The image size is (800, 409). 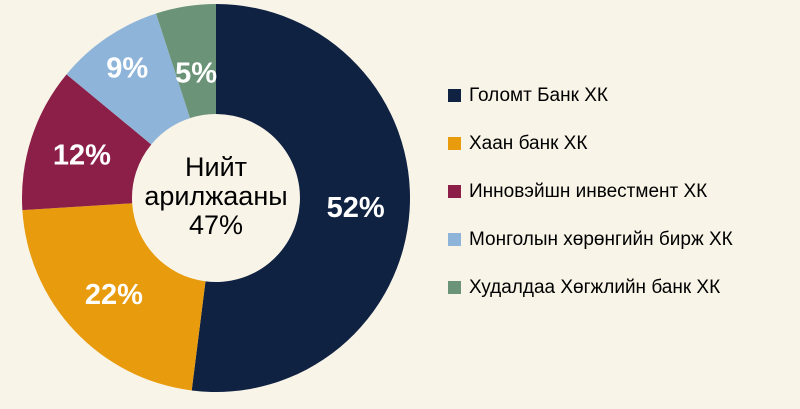 I want to click on slice-value-label: 12%, so click(x=82, y=155).